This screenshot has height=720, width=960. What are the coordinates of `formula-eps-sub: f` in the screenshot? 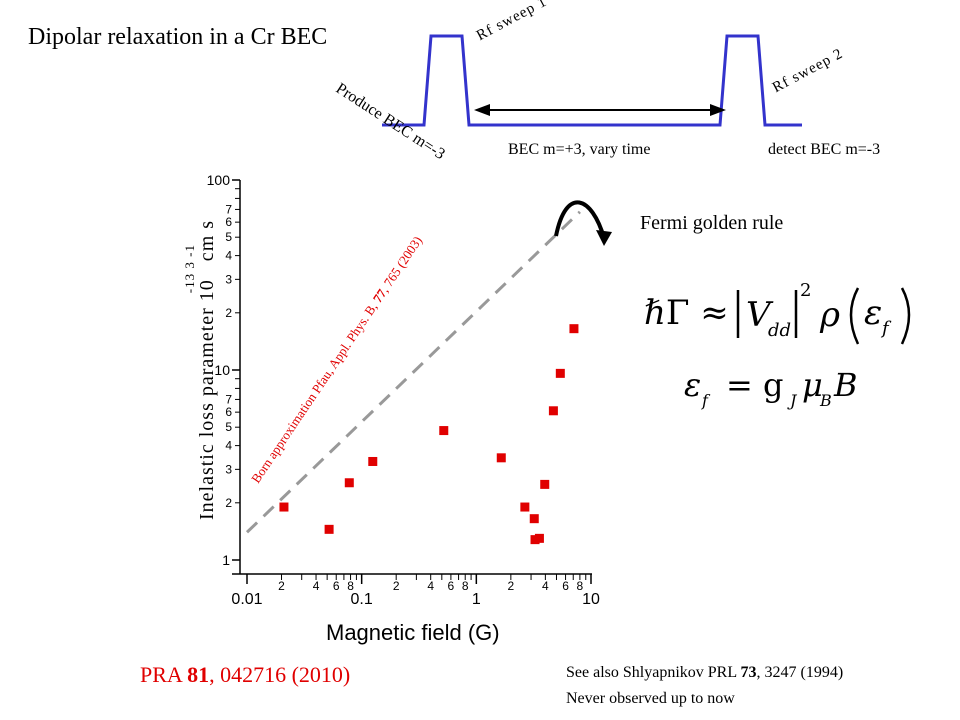 It's located at (886, 328).